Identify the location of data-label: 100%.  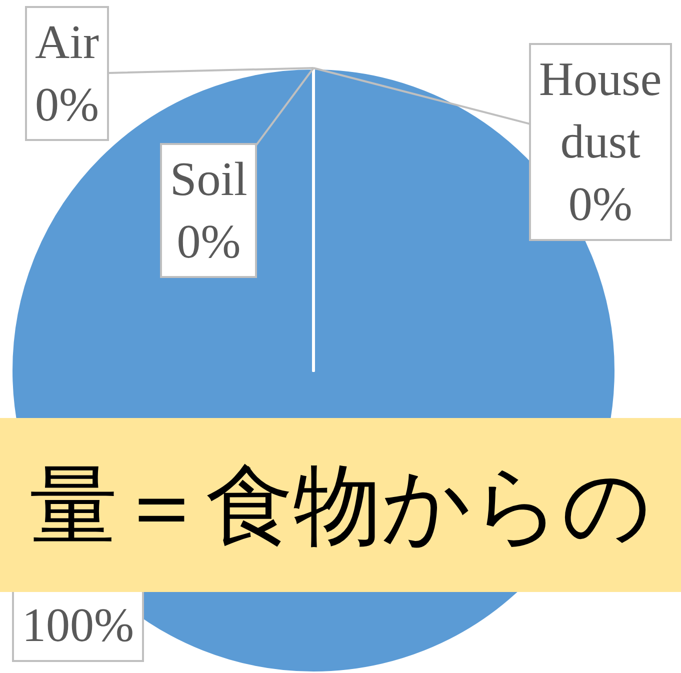
(78, 625).